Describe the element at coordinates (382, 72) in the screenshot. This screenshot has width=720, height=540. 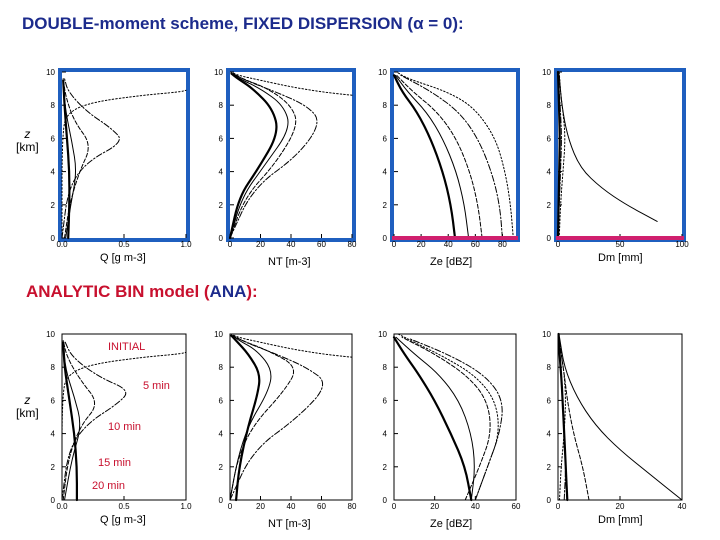
I see `top-panel-2-ytick-label: 10` at that location.